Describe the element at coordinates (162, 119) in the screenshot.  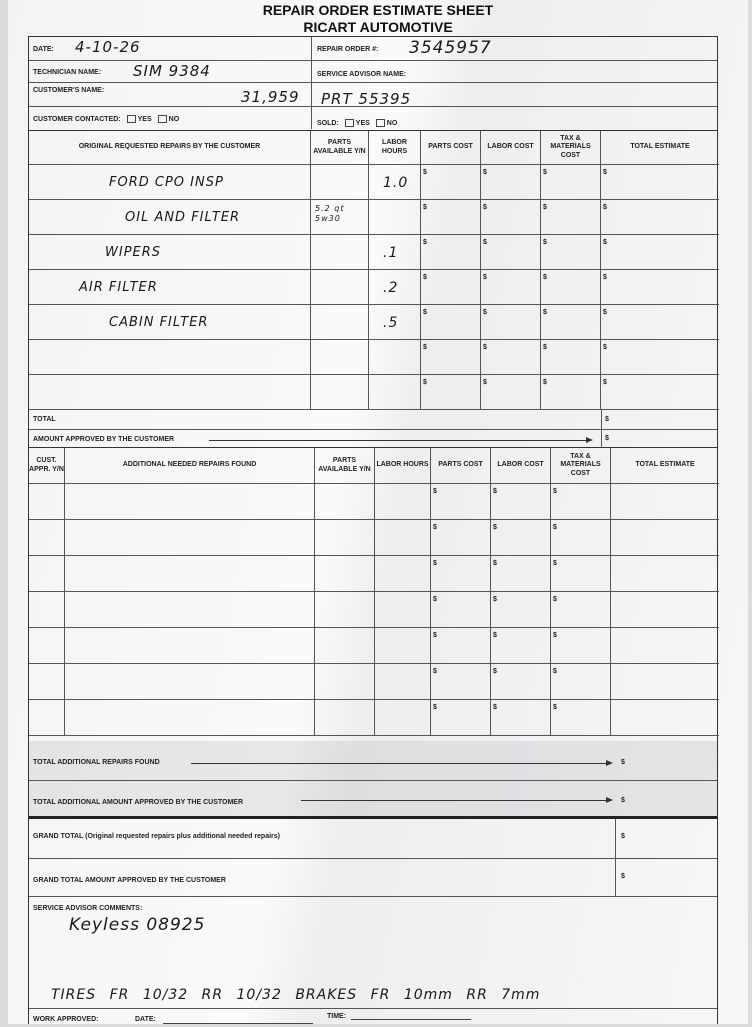
I see `contacted-no-checkbox` at that location.